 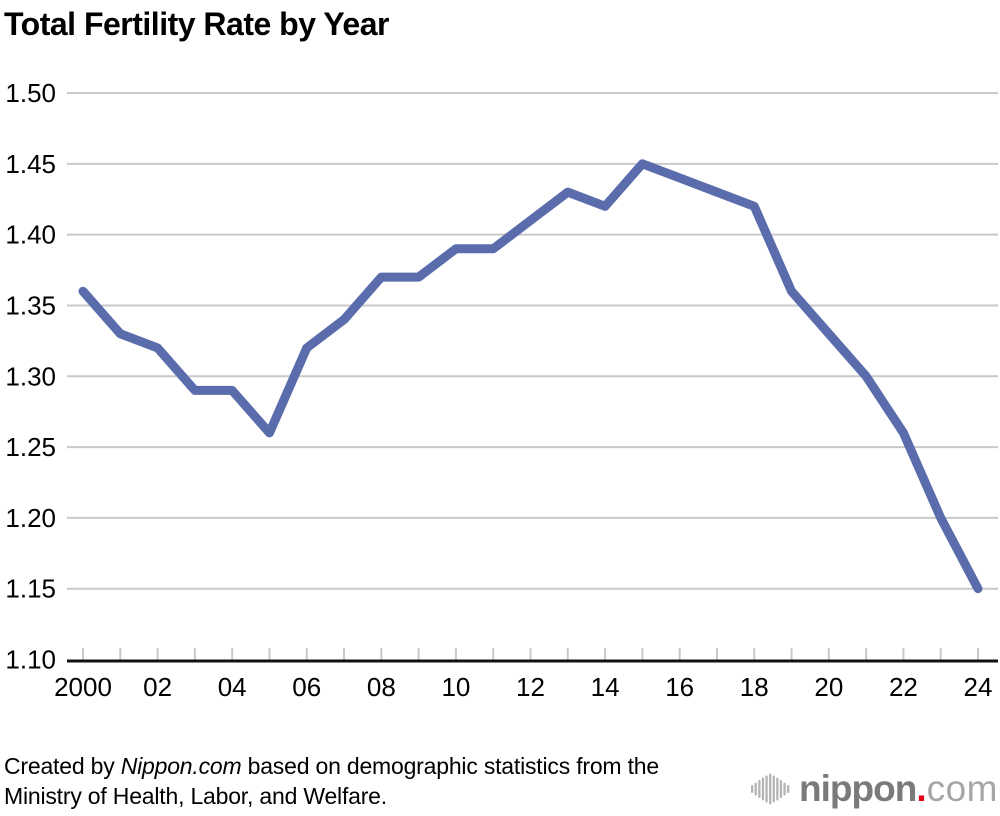 I want to click on y-tick-label: 1.40, so click(x=30, y=235).